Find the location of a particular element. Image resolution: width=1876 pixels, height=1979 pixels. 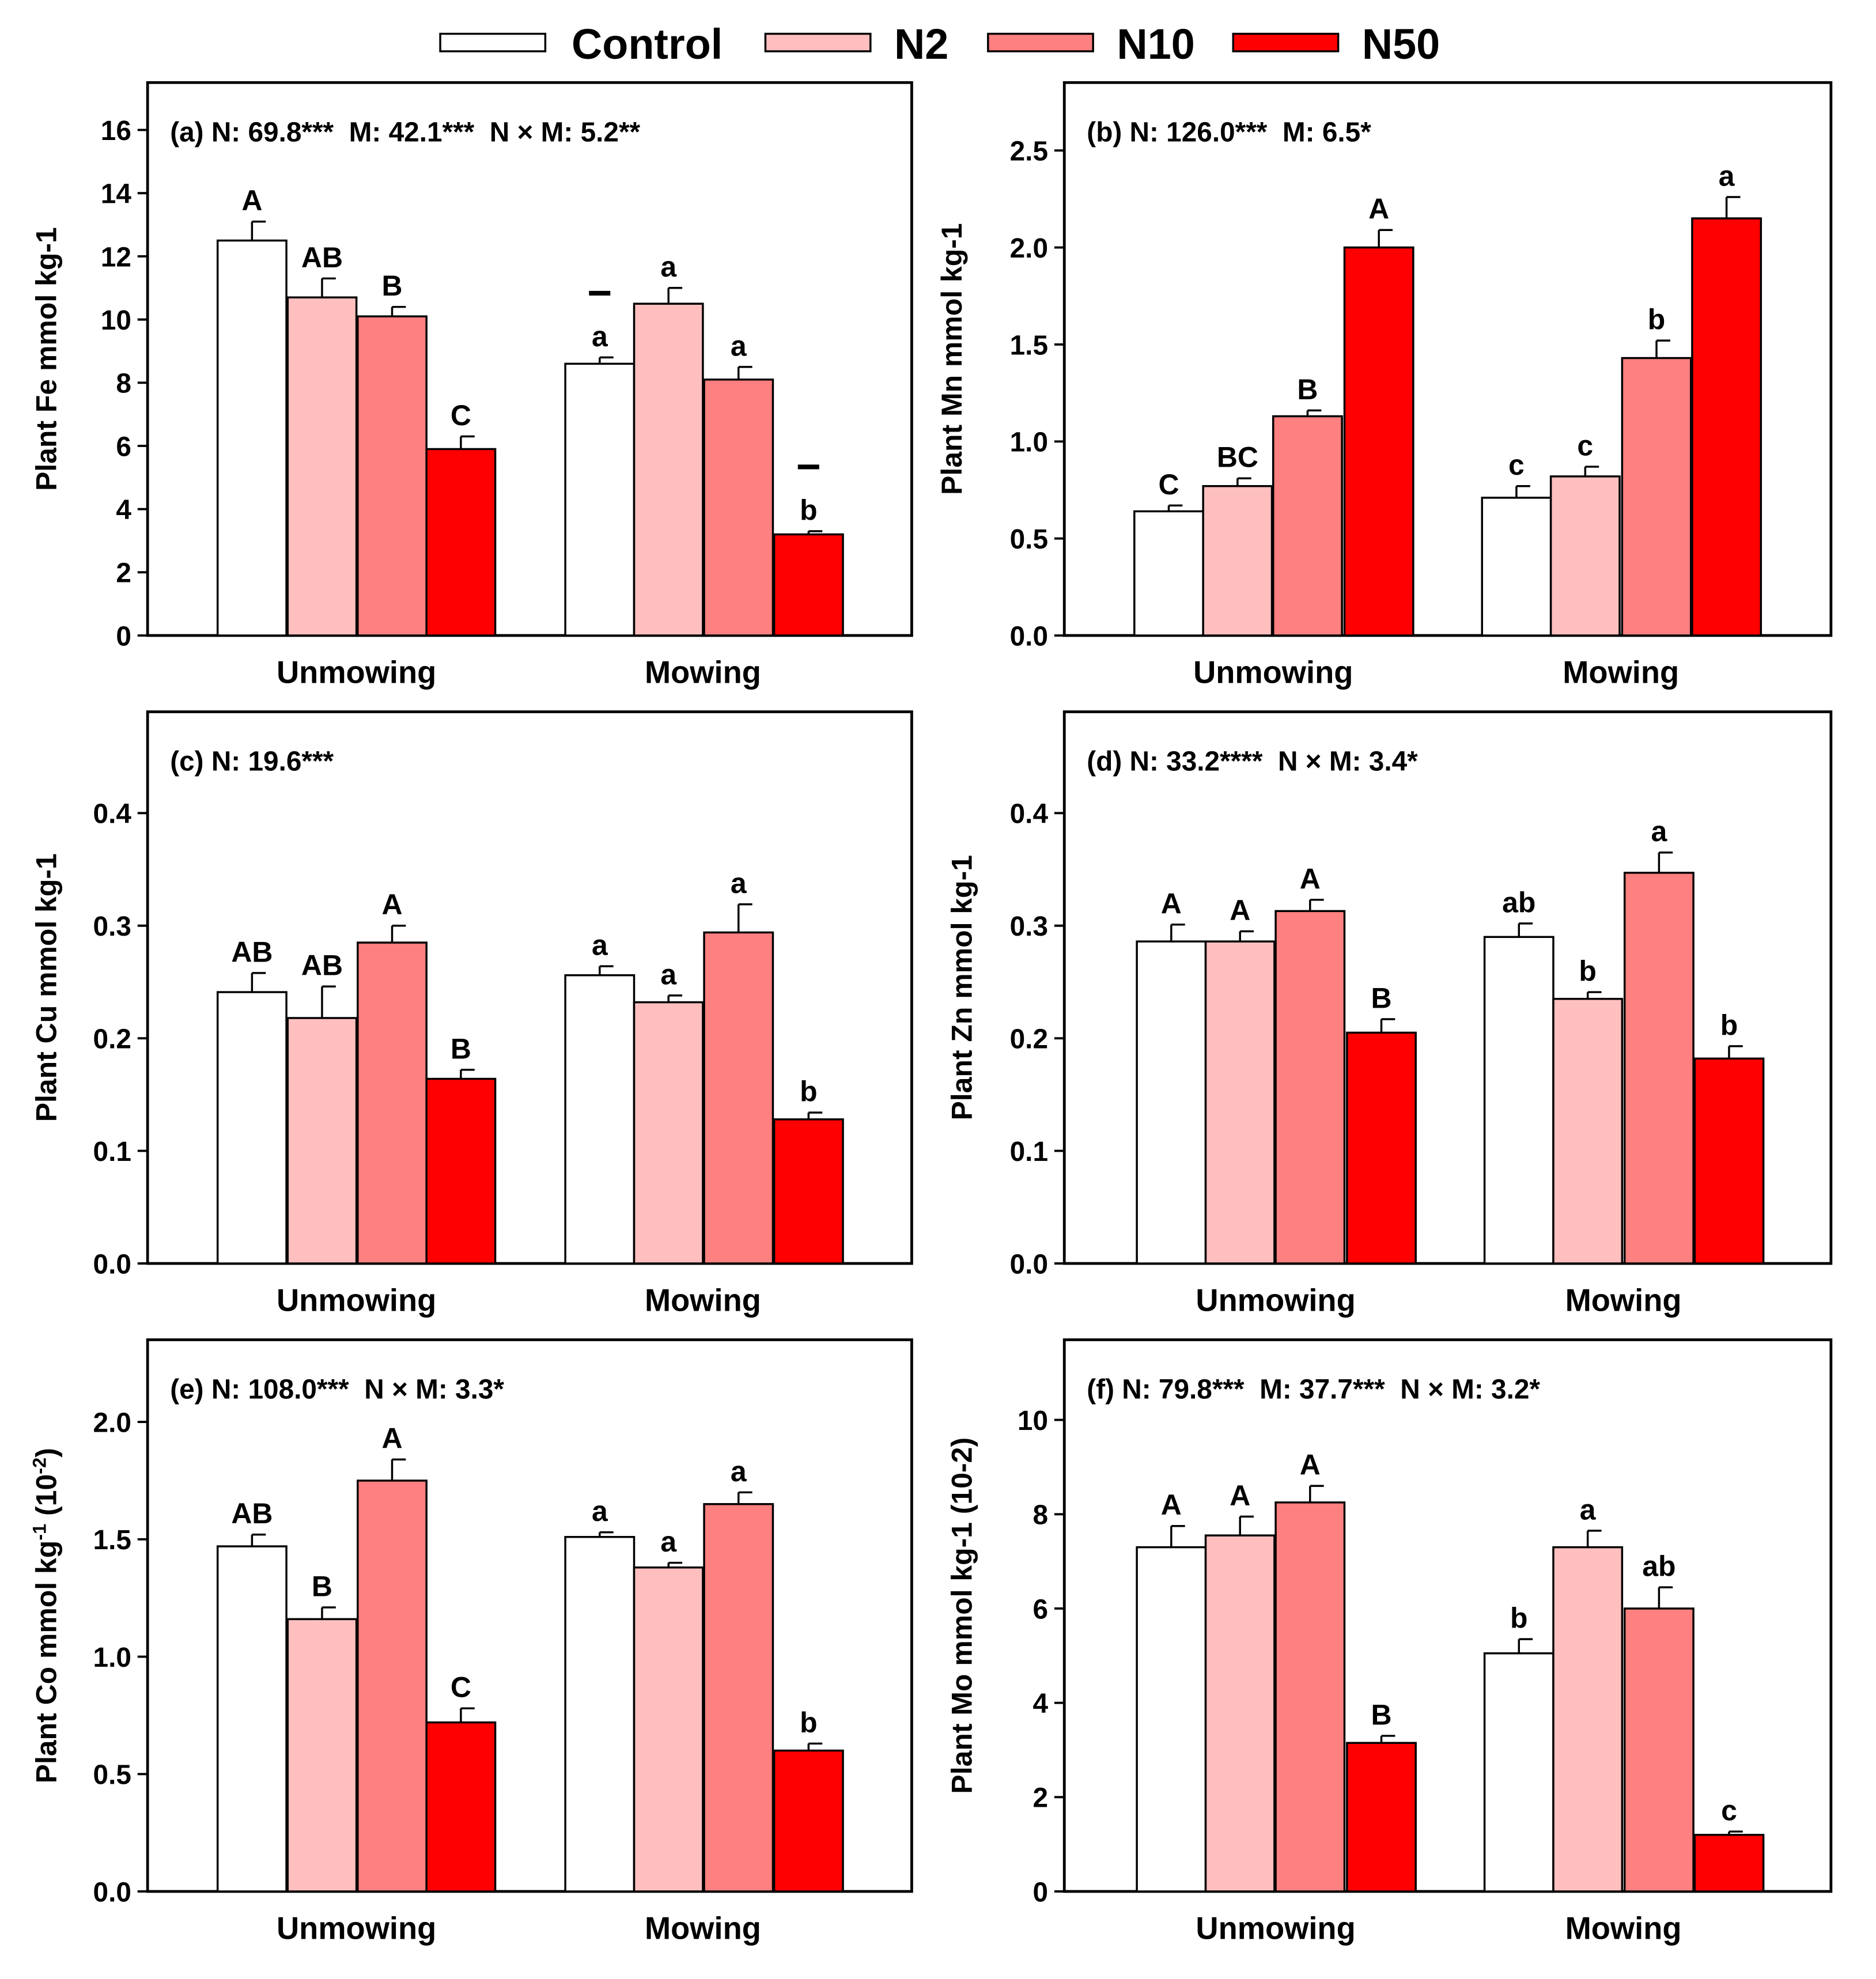

panel-title: (f) N: 79.8*** M: 37.7*** N × M: 3.2* is located at coordinates (1313, 1390).